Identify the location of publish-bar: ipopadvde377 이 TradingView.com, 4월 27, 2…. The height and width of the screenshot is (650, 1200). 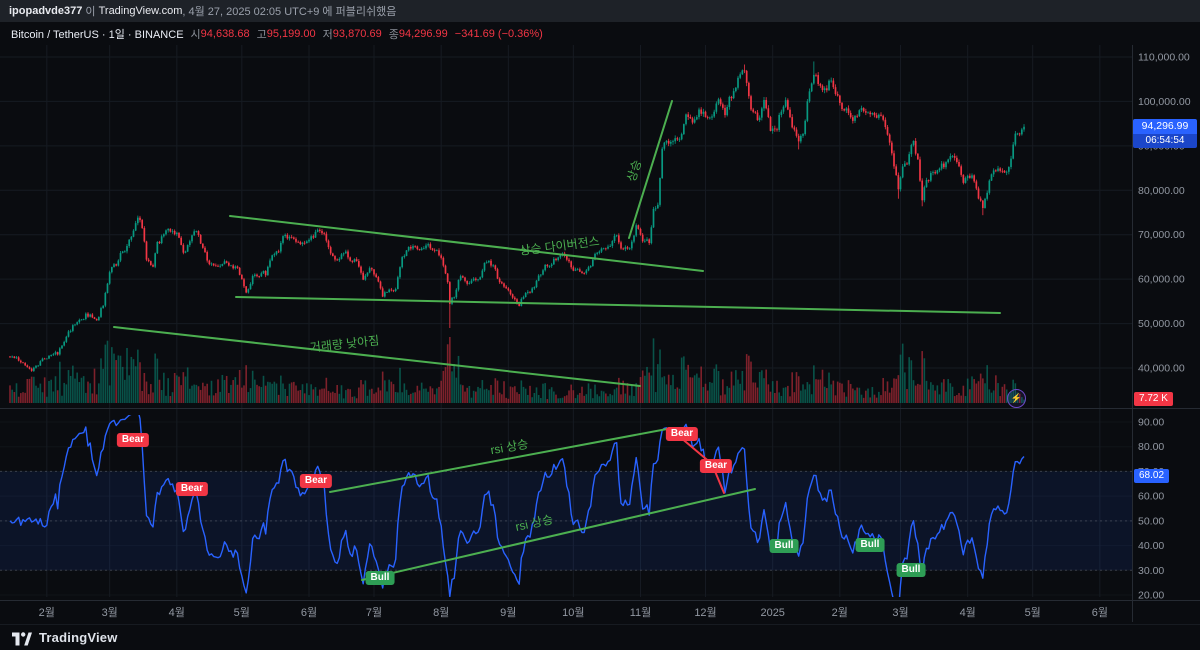
(600, 11).